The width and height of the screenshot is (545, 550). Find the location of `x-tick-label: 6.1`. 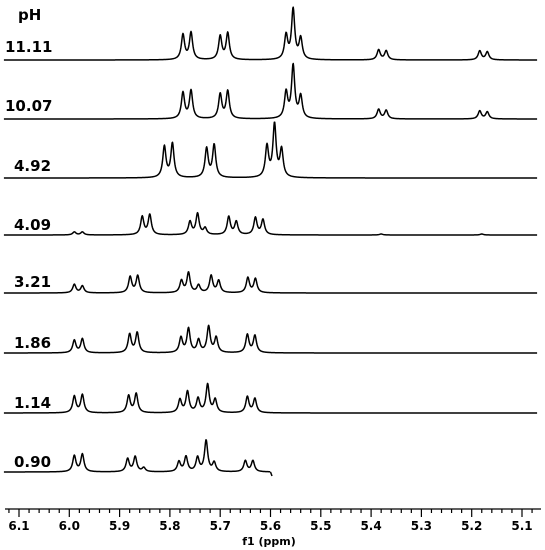

x-tick-label: 6.1 is located at coordinates (18, 526).